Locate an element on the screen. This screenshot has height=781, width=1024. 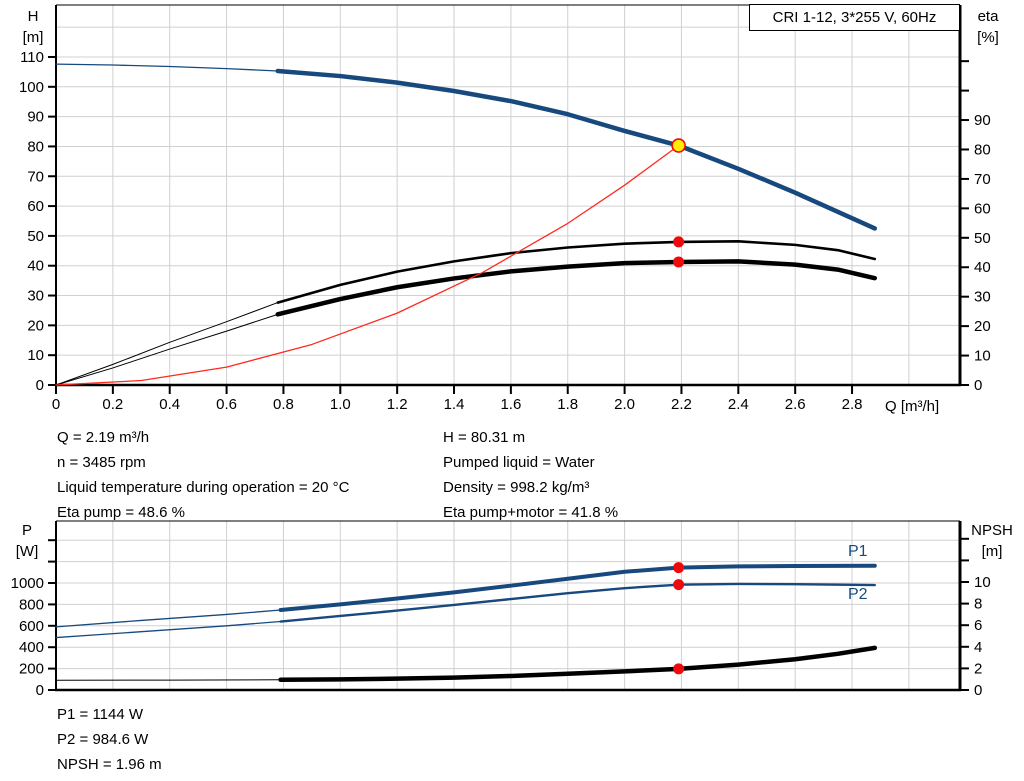
left-axis-tick-label: 0 is located at coordinates (40, 385).